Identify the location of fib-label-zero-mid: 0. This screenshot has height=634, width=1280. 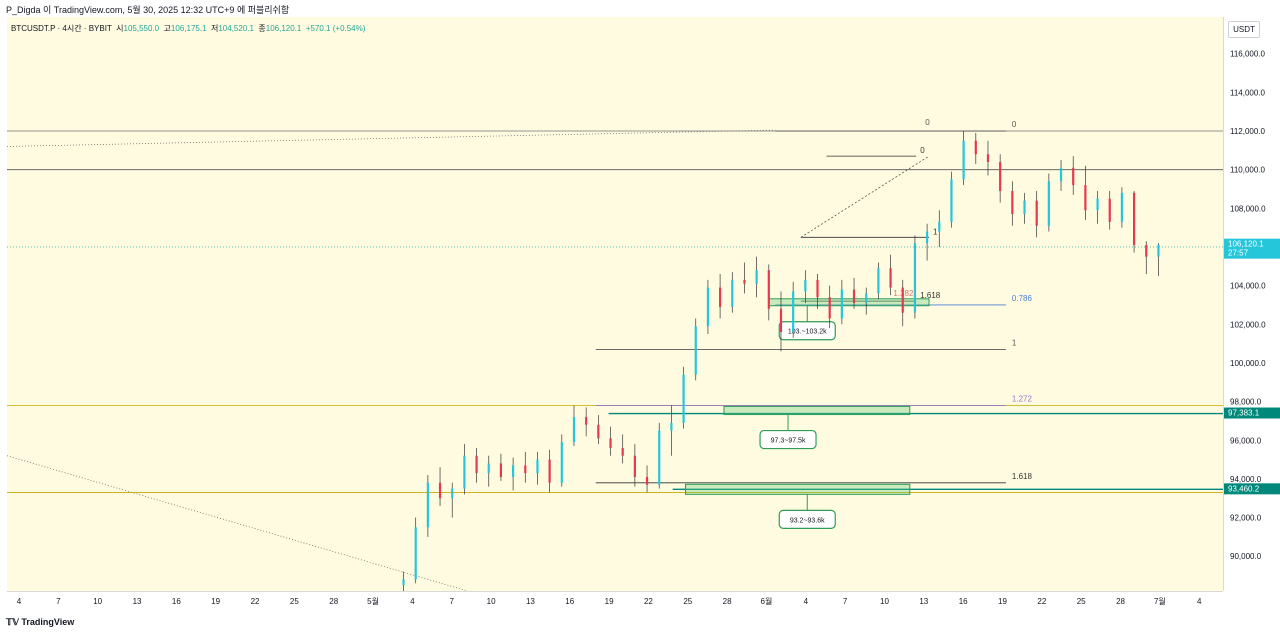
(927, 122).